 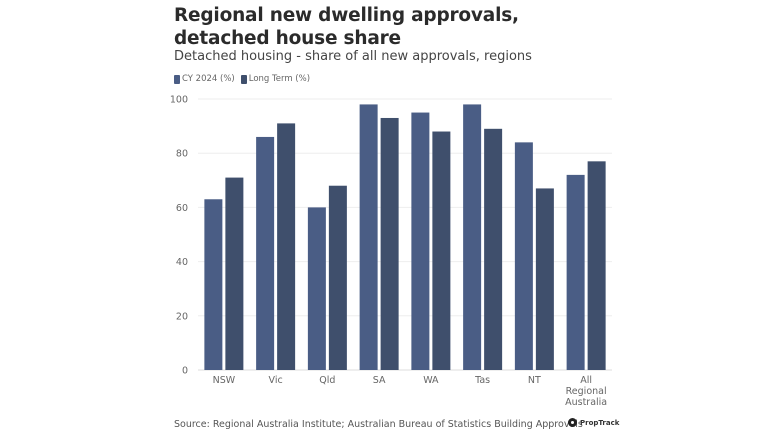 I want to click on x-tick-label-nt: NT, so click(x=534, y=380).